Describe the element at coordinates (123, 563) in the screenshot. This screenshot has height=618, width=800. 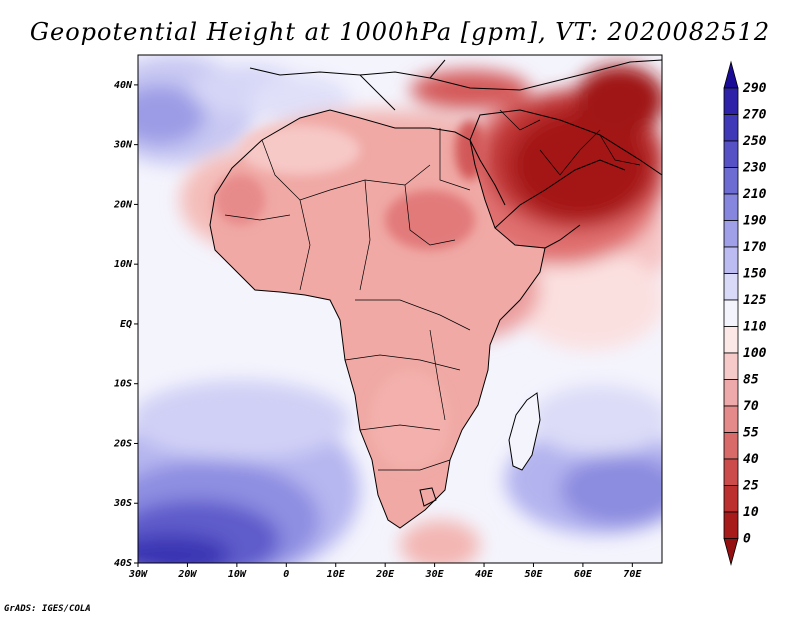
I see `lat-tick-label: 40S` at that location.